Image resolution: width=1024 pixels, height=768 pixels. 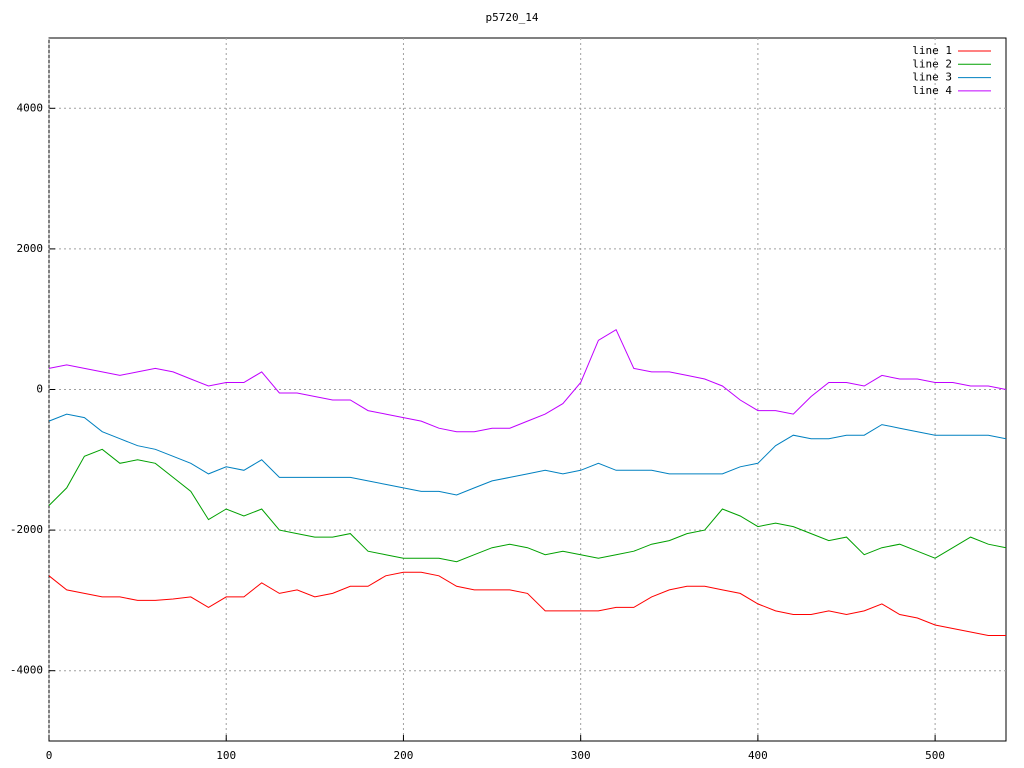 What do you see at coordinates (932, 50) in the screenshot?
I see `legend-label: line 1` at bounding box center [932, 50].